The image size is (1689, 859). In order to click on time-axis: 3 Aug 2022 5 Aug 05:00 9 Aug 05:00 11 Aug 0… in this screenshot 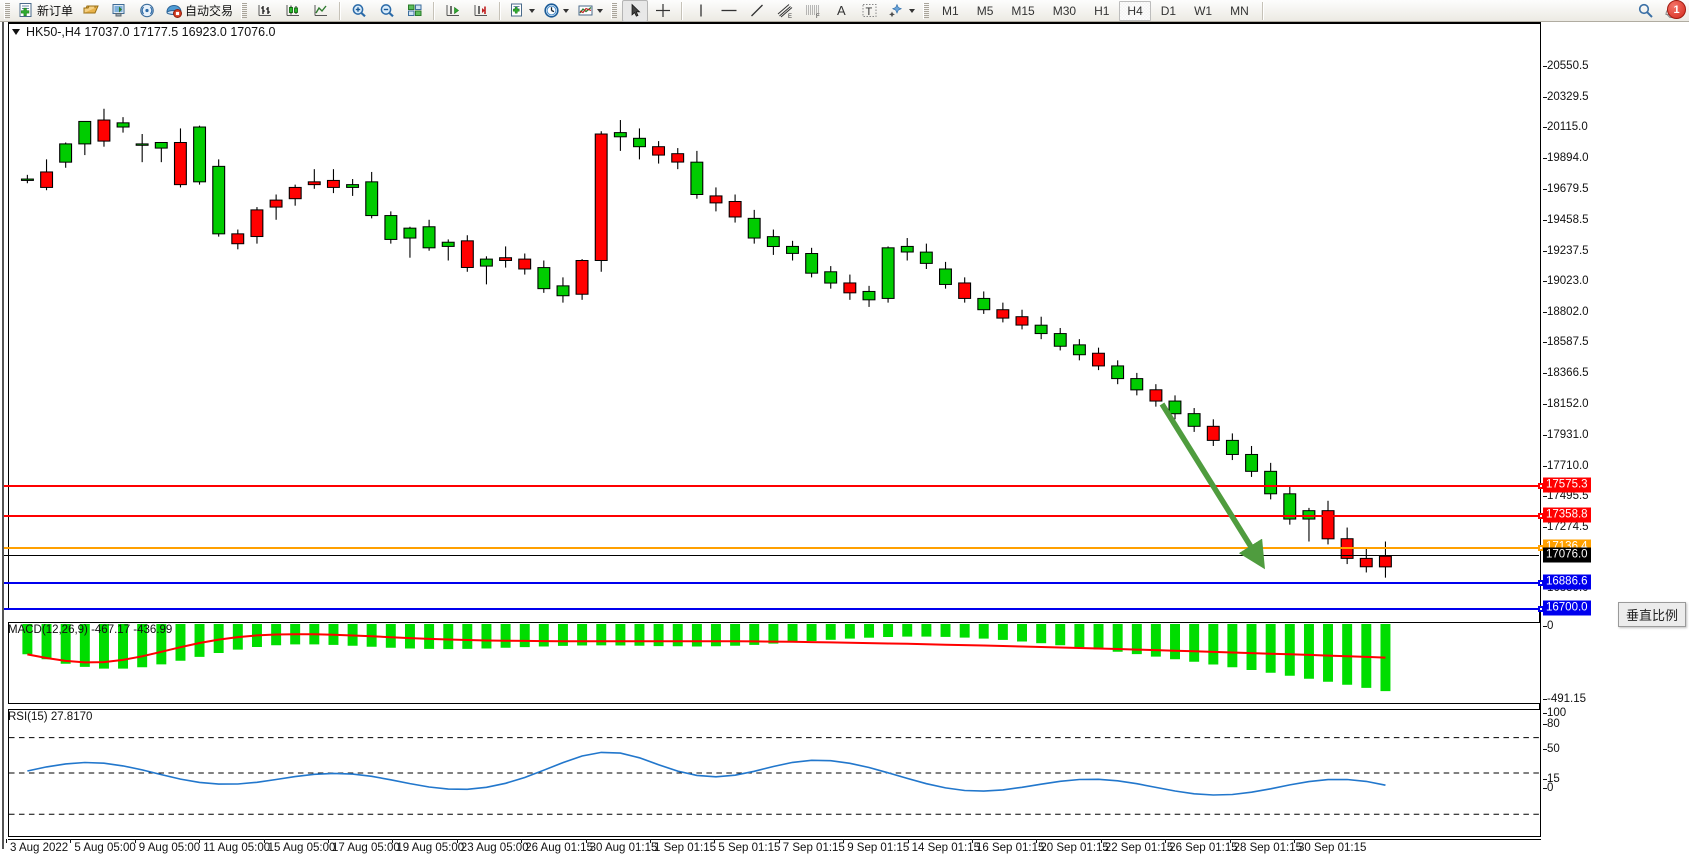, I will do `click(773, 849)`.